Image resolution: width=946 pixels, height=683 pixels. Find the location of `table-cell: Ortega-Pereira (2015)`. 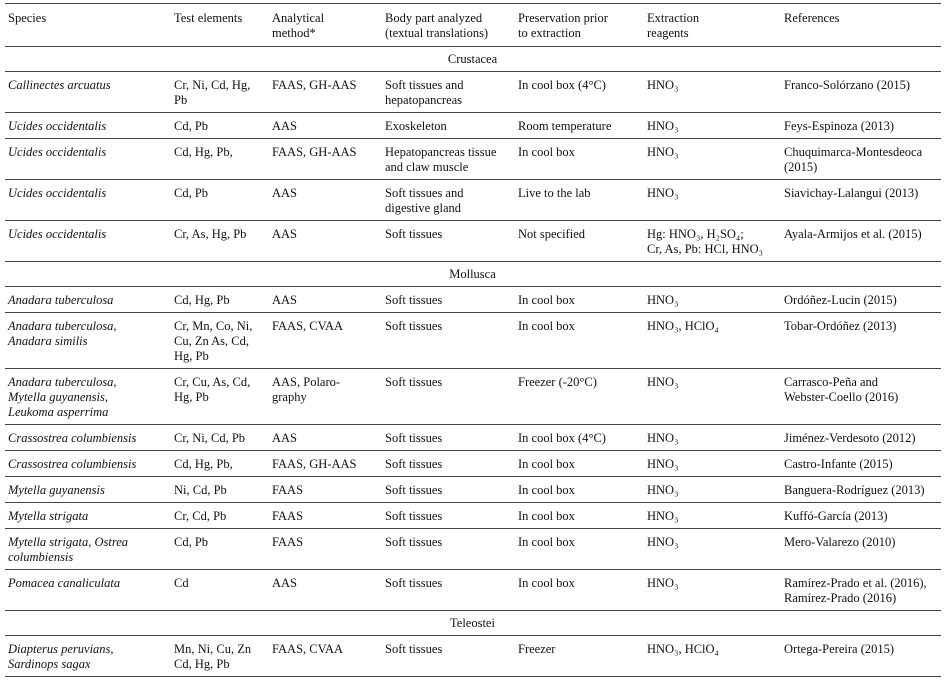

table-cell: Ortega-Pereira (2015) is located at coordinates (861, 656).